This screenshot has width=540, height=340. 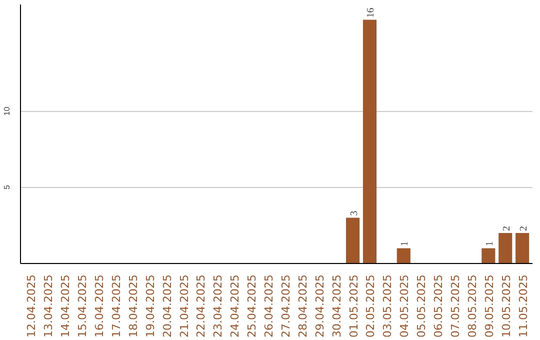 What do you see at coordinates (65, 306) in the screenshot?
I see `x-tick-label: 14.04.2025` at bounding box center [65, 306].